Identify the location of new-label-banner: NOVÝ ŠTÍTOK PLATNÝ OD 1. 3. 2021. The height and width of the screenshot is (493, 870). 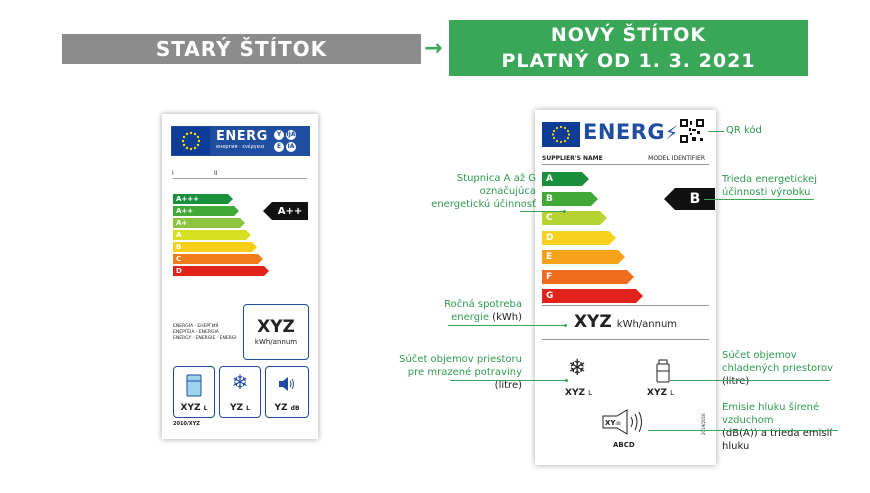
(628, 48).